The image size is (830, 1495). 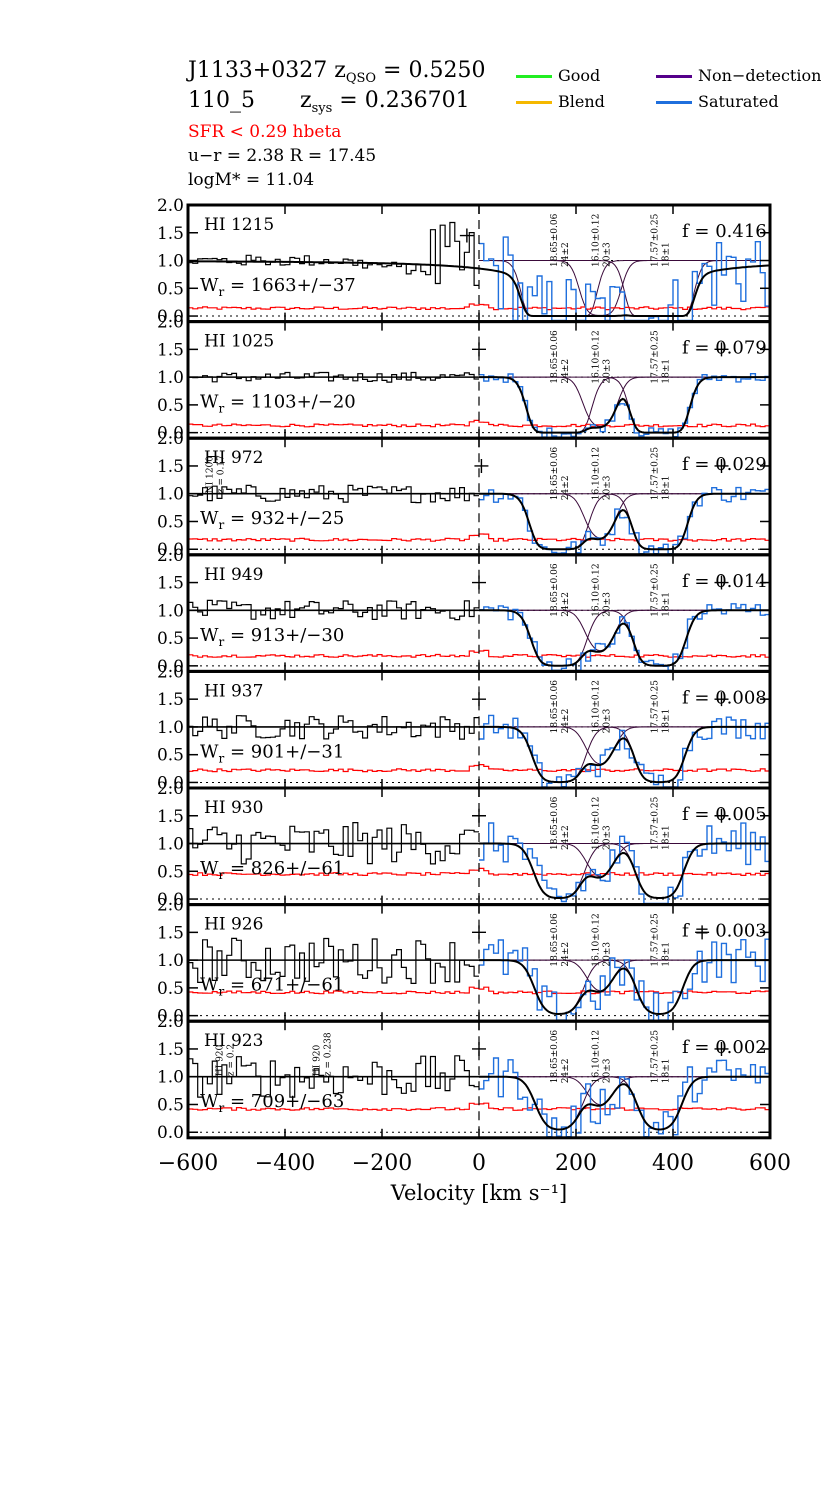 I want to click on blend-annotation-ion: NI 1200, so click(x=211, y=474).